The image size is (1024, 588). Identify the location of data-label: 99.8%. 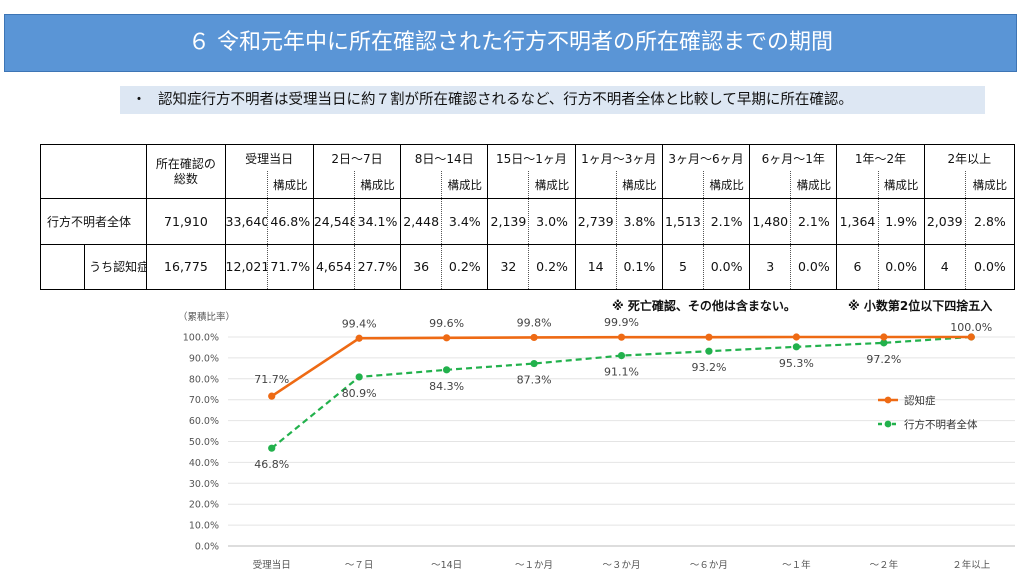
(534, 322).